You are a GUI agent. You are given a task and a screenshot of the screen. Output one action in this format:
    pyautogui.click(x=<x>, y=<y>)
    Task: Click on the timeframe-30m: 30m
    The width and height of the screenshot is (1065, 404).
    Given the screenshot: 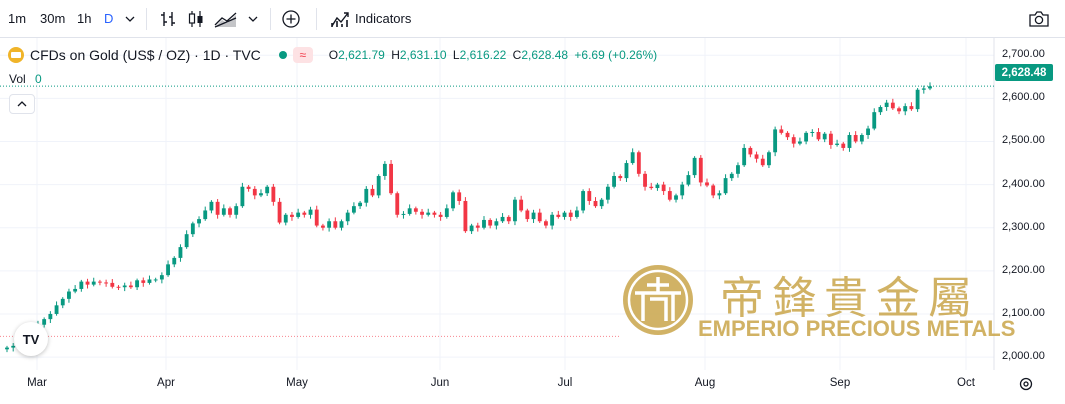 What is the action you would take?
    pyautogui.click(x=53, y=18)
    